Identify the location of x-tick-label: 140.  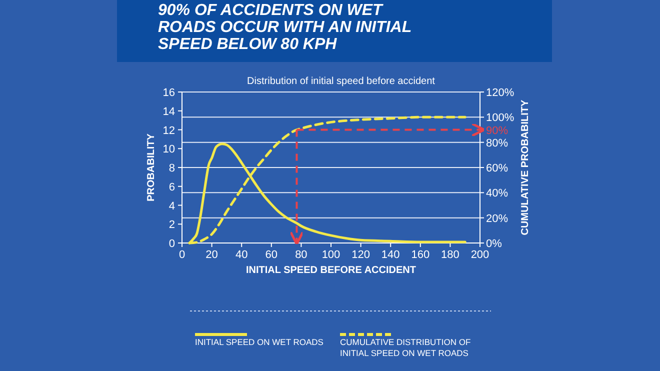
(390, 255).